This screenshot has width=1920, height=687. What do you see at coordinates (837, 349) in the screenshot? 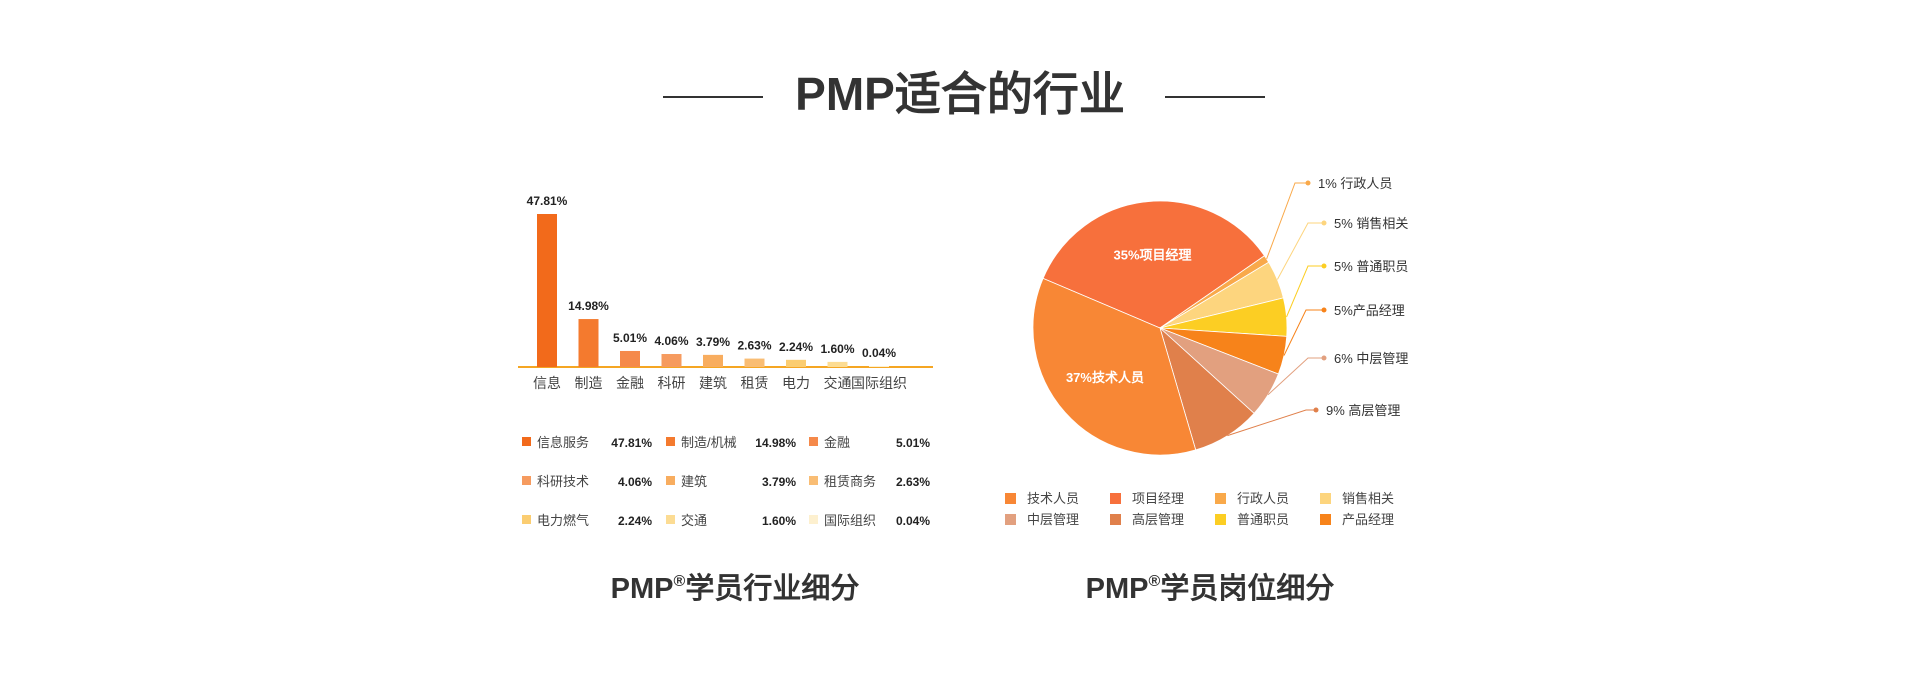
I see `bar-value-label: 1.60%` at bounding box center [837, 349].